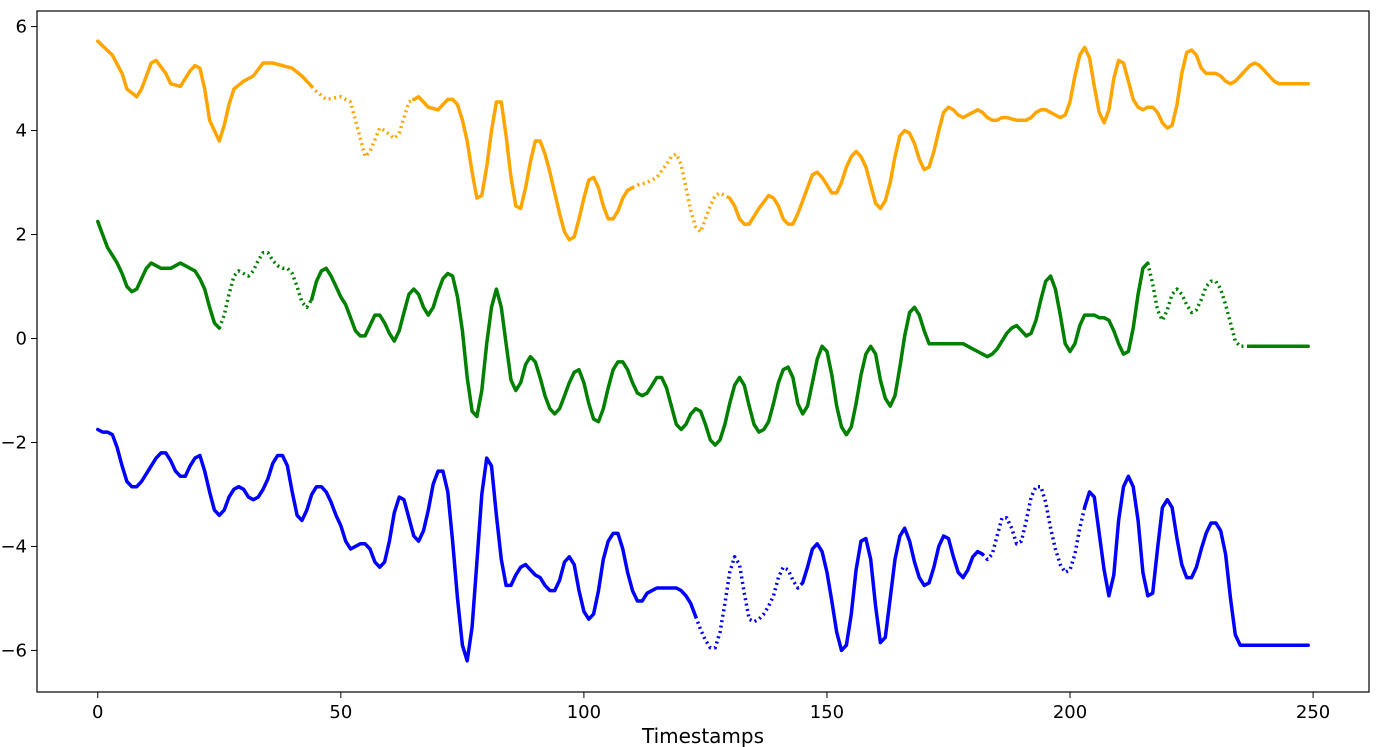 The image size is (1376, 747). Describe the element at coordinates (265, 289) in the screenshot. I see `series-1-segment-1-dotted` at that location.